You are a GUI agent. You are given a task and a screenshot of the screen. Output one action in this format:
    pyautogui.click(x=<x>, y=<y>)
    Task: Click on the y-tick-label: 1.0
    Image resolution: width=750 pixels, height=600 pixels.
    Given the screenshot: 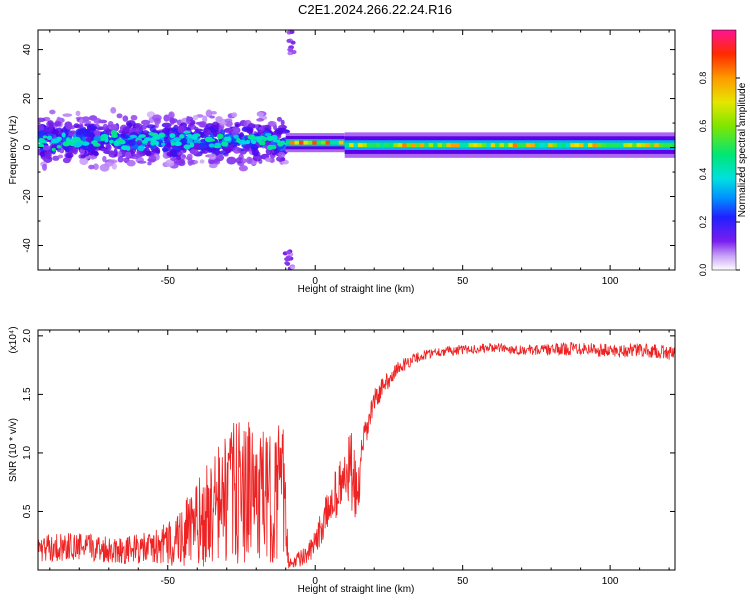 What is the action you would take?
    pyautogui.click(x=27, y=453)
    